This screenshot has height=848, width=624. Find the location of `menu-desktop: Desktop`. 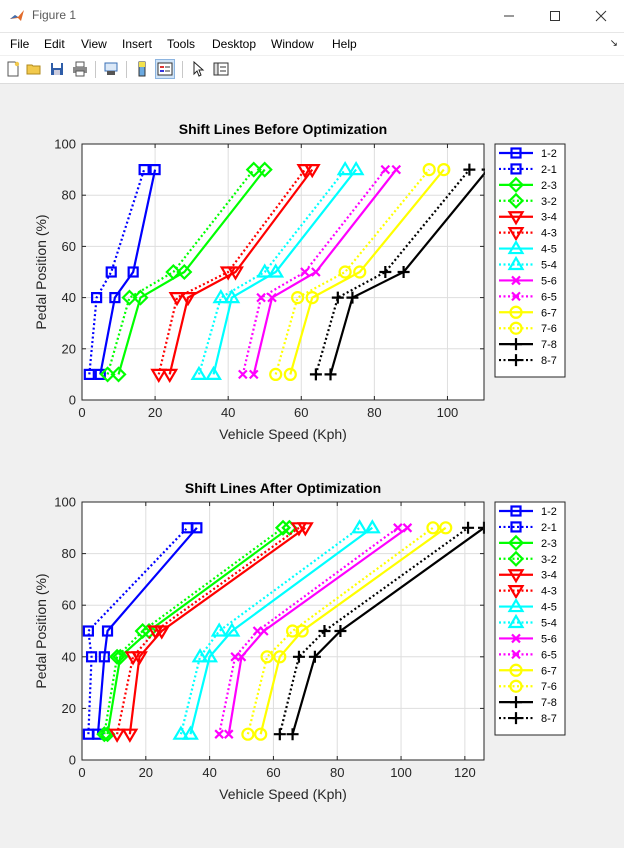

menu-desktop: Desktop is located at coordinates (234, 44).